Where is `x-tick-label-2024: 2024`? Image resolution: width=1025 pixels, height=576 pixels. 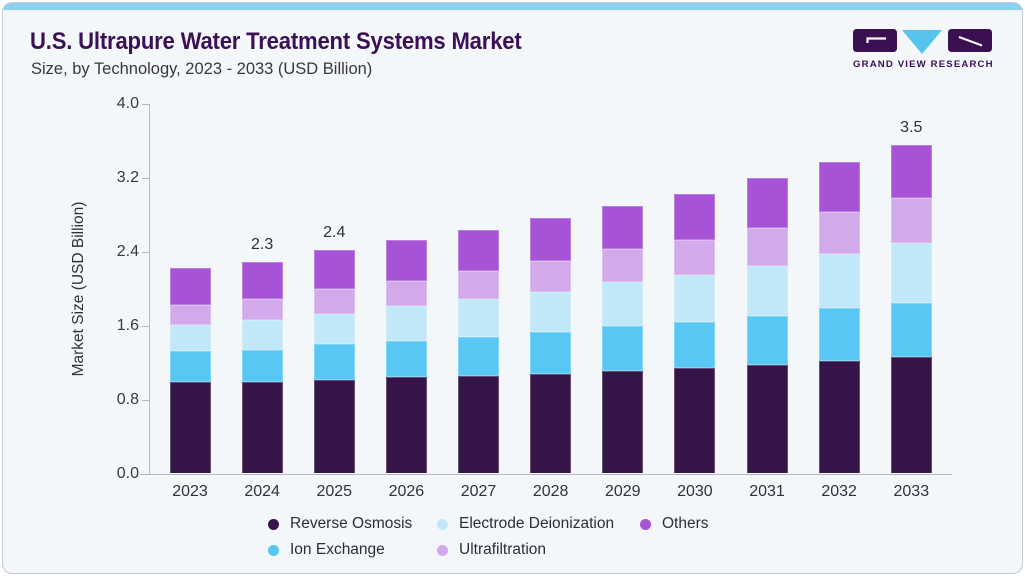
x-tick-label-2024: 2024 is located at coordinates (262, 491).